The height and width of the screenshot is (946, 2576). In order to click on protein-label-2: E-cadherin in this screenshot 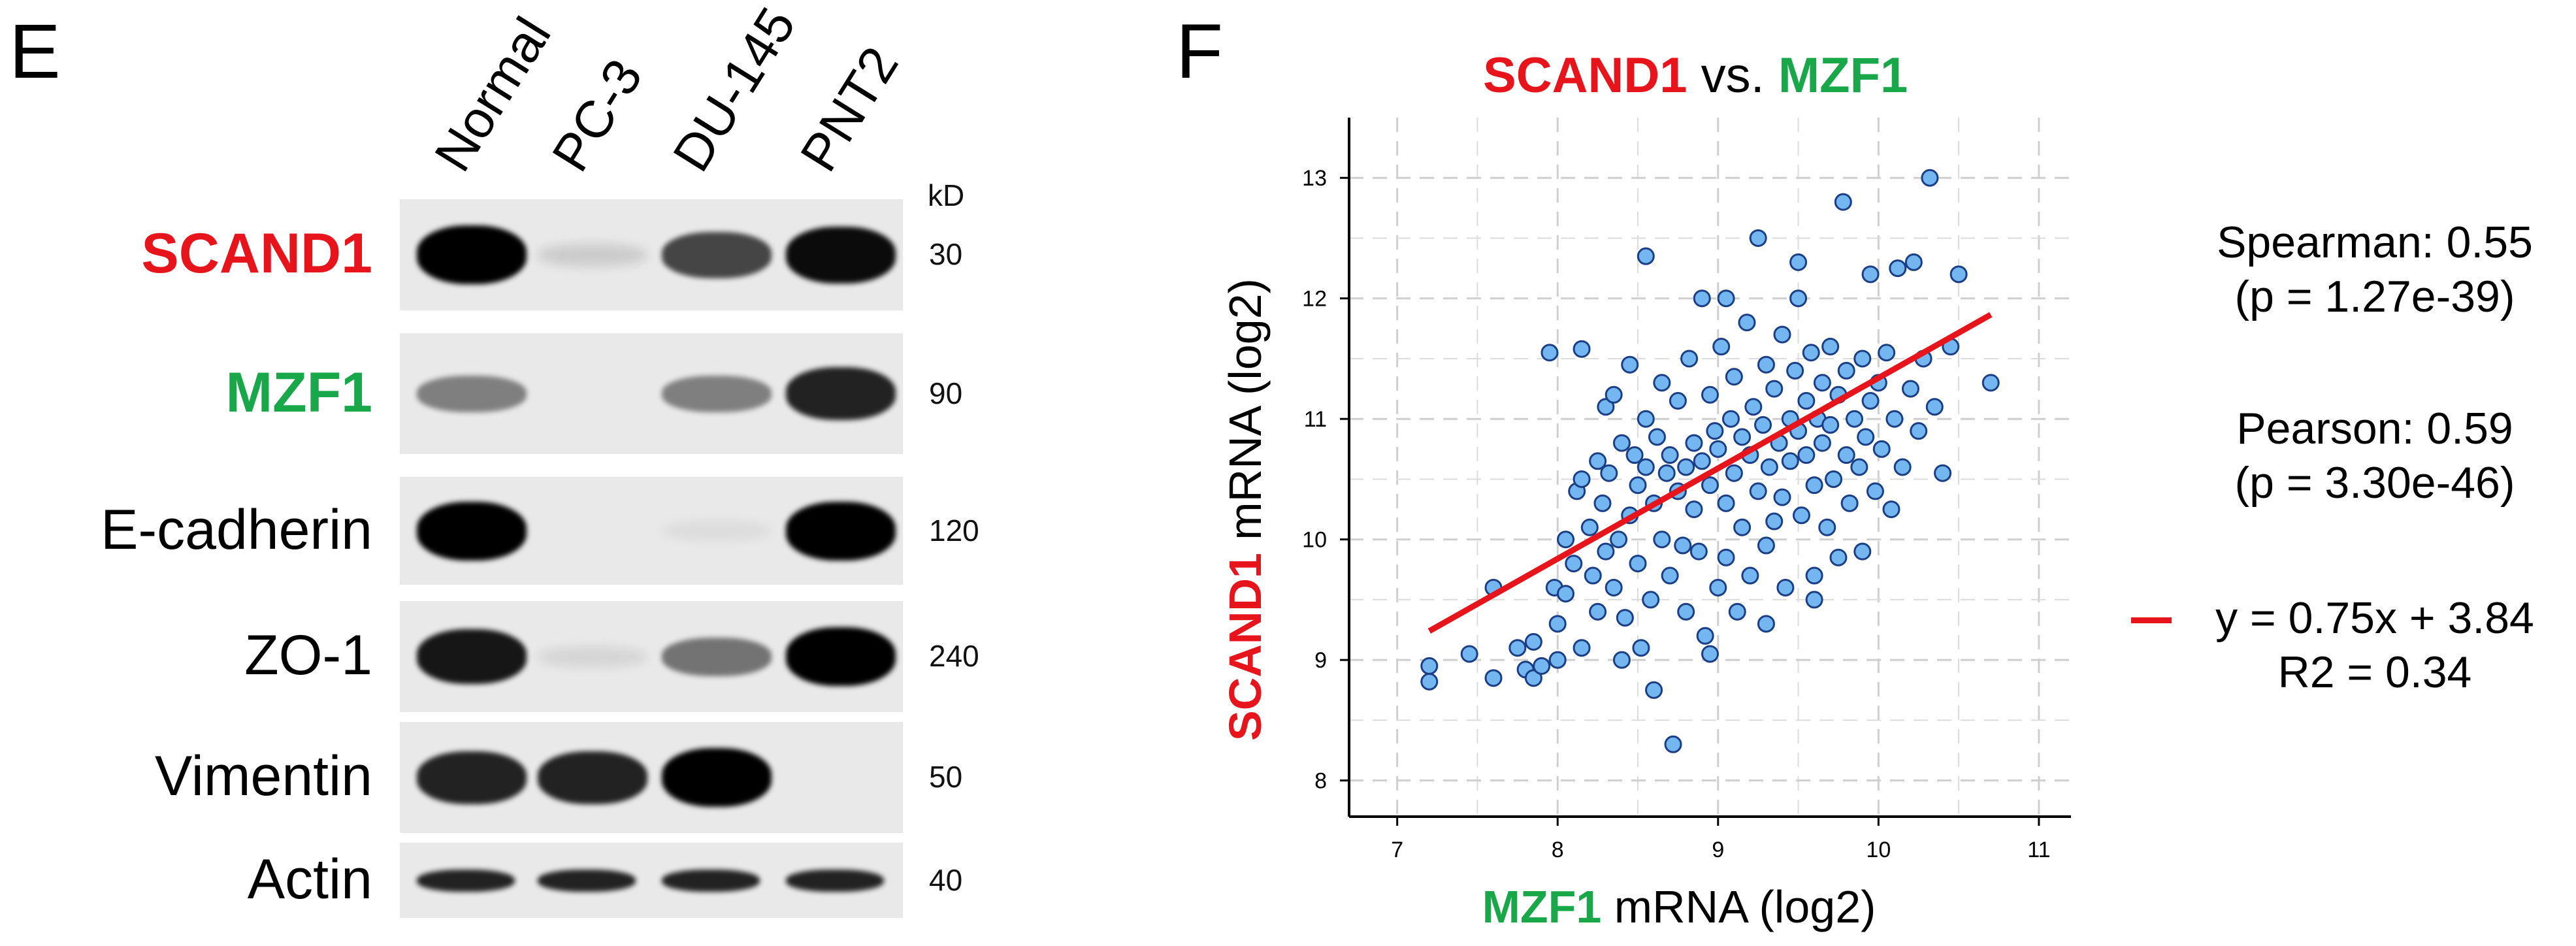, I will do `click(236, 529)`.